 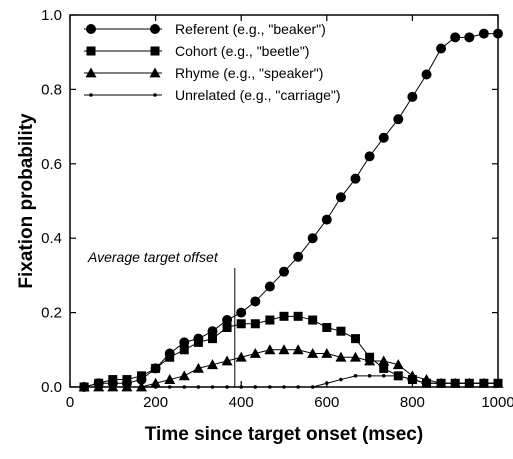 What do you see at coordinates (51, 89) in the screenshot?
I see `y-tick-label: 0.8` at bounding box center [51, 89].